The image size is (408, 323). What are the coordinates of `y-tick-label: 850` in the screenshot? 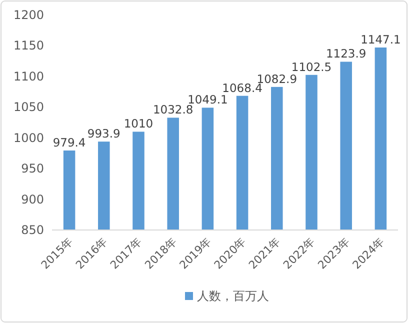 It's located at (32, 230).